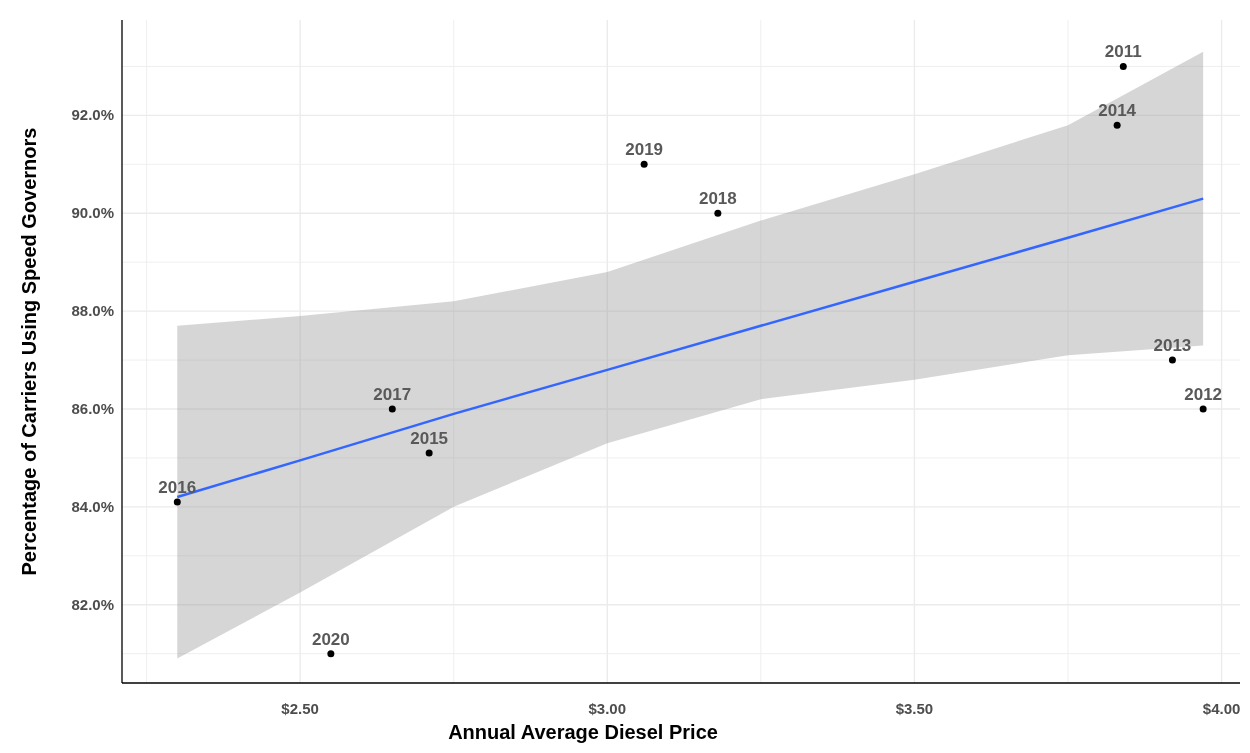  Describe the element at coordinates (429, 439) in the screenshot. I see `annotation: 2015` at that location.